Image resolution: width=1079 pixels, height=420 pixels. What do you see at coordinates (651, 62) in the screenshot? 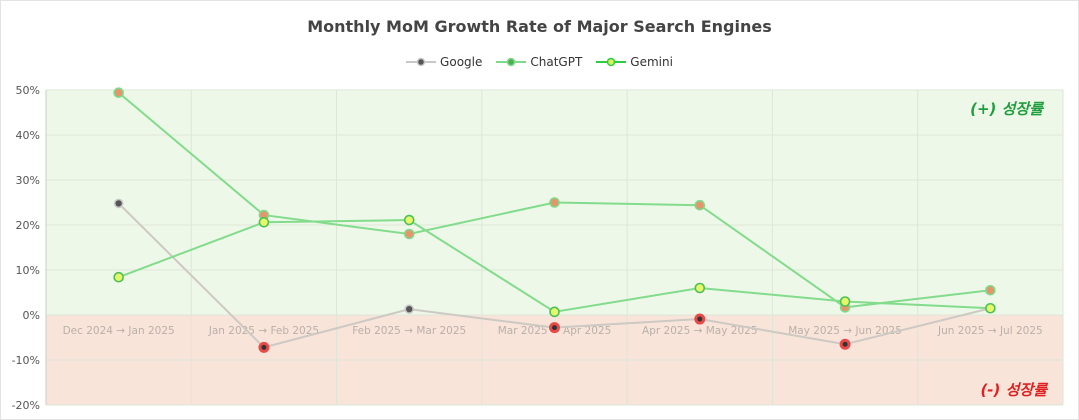
I see `legend-label-gemini: Gemini` at bounding box center [651, 62].